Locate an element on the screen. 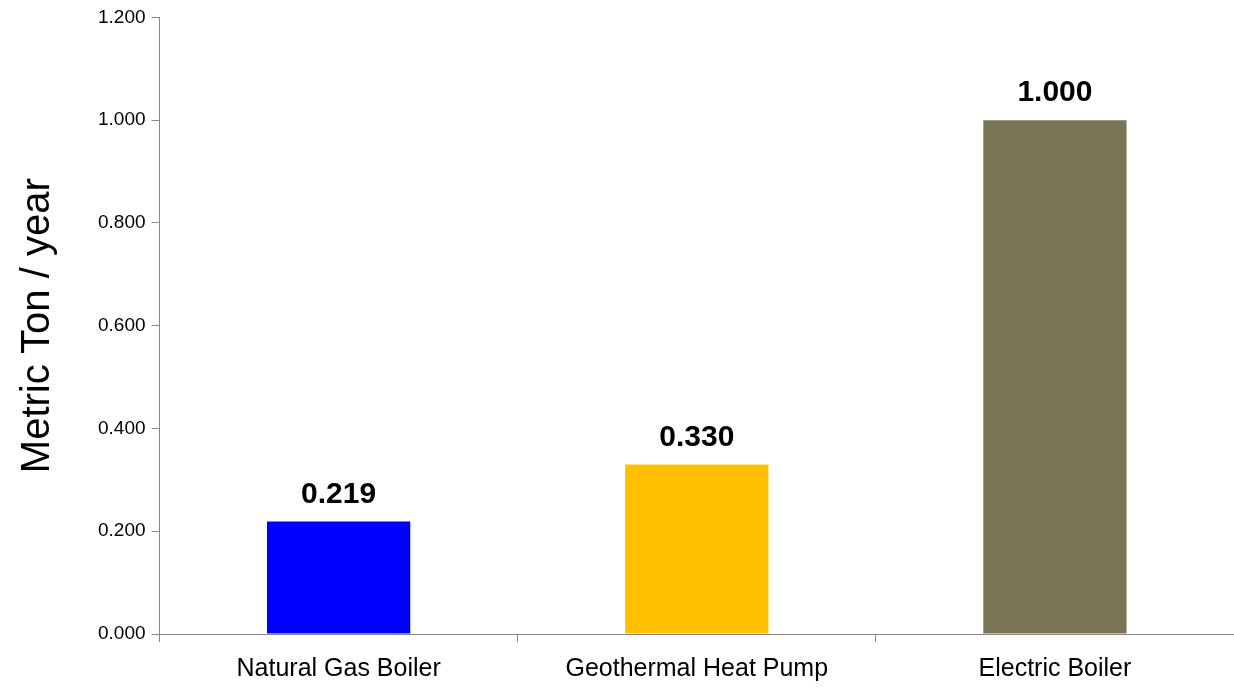  y-axis-title: Metric Ton / year is located at coordinates (35, 326).